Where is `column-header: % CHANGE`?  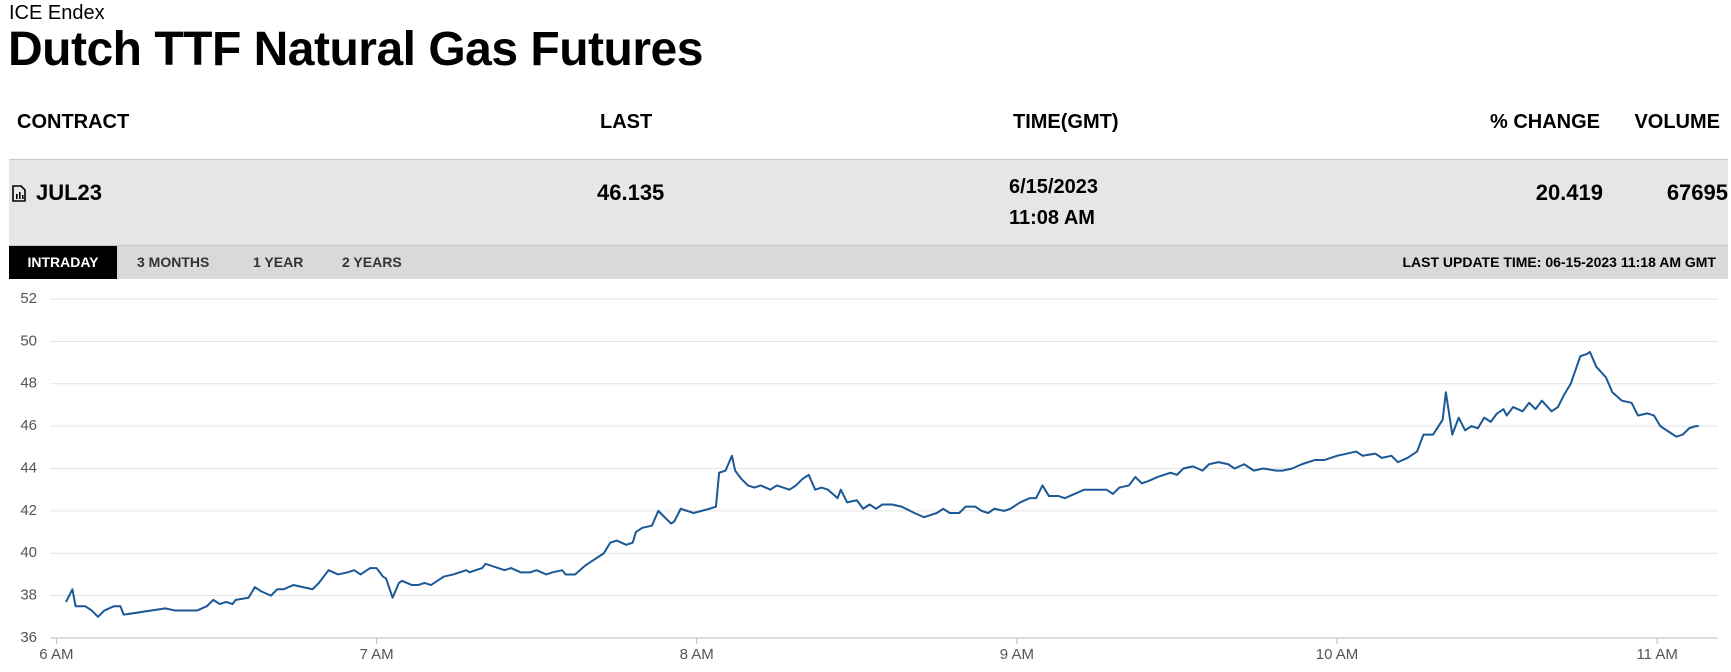 column-header: % CHANGE is located at coordinates (1544, 122).